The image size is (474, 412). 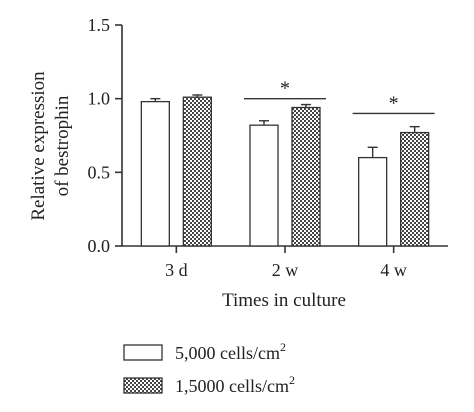 What do you see at coordinates (99, 172) in the screenshot?
I see `y-tick-label-1: 0.5` at bounding box center [99, 172].